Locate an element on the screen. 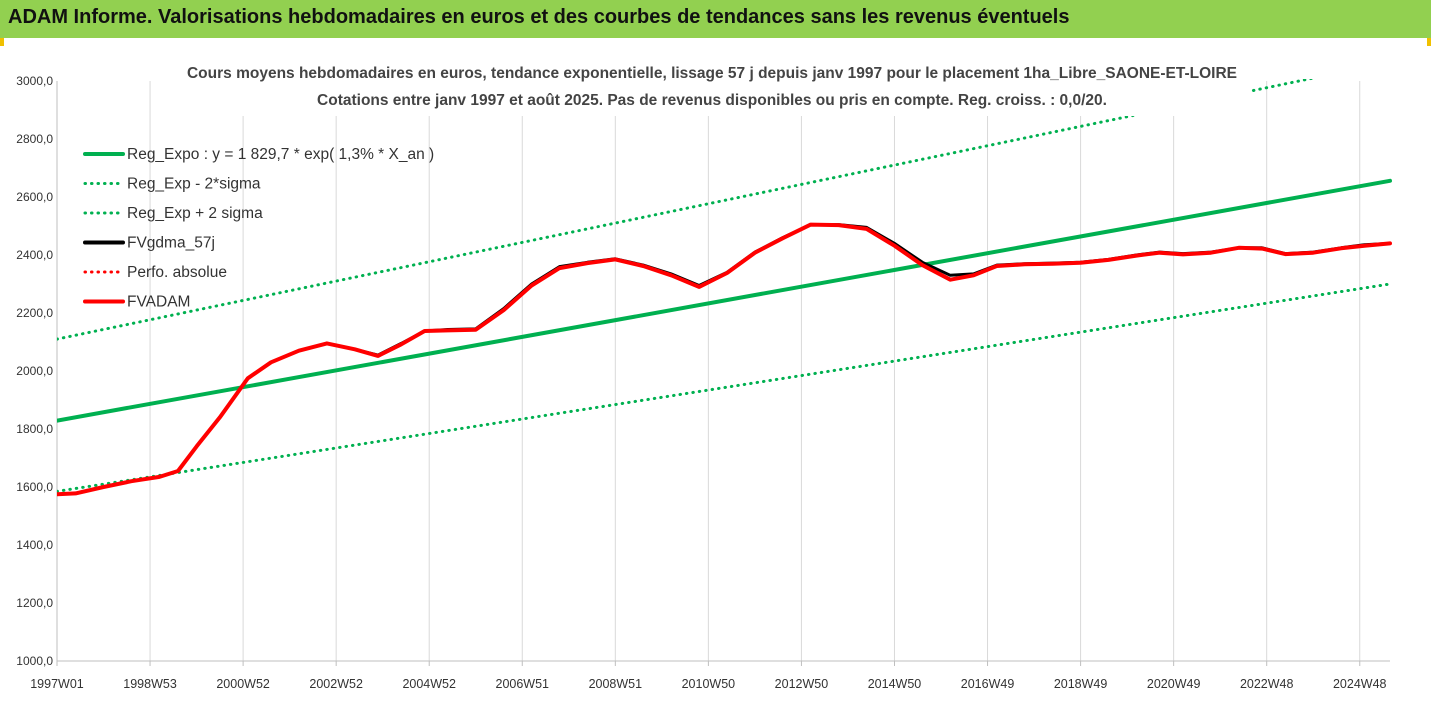  y-tick-label: 1400,0 is located at coordinates (34, 545).